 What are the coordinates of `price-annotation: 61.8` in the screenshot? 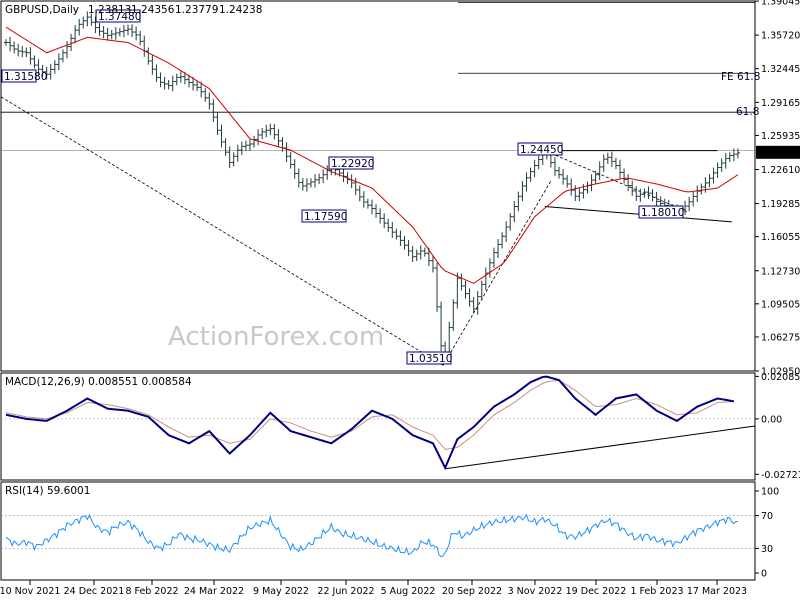 It's located at (747, 112).